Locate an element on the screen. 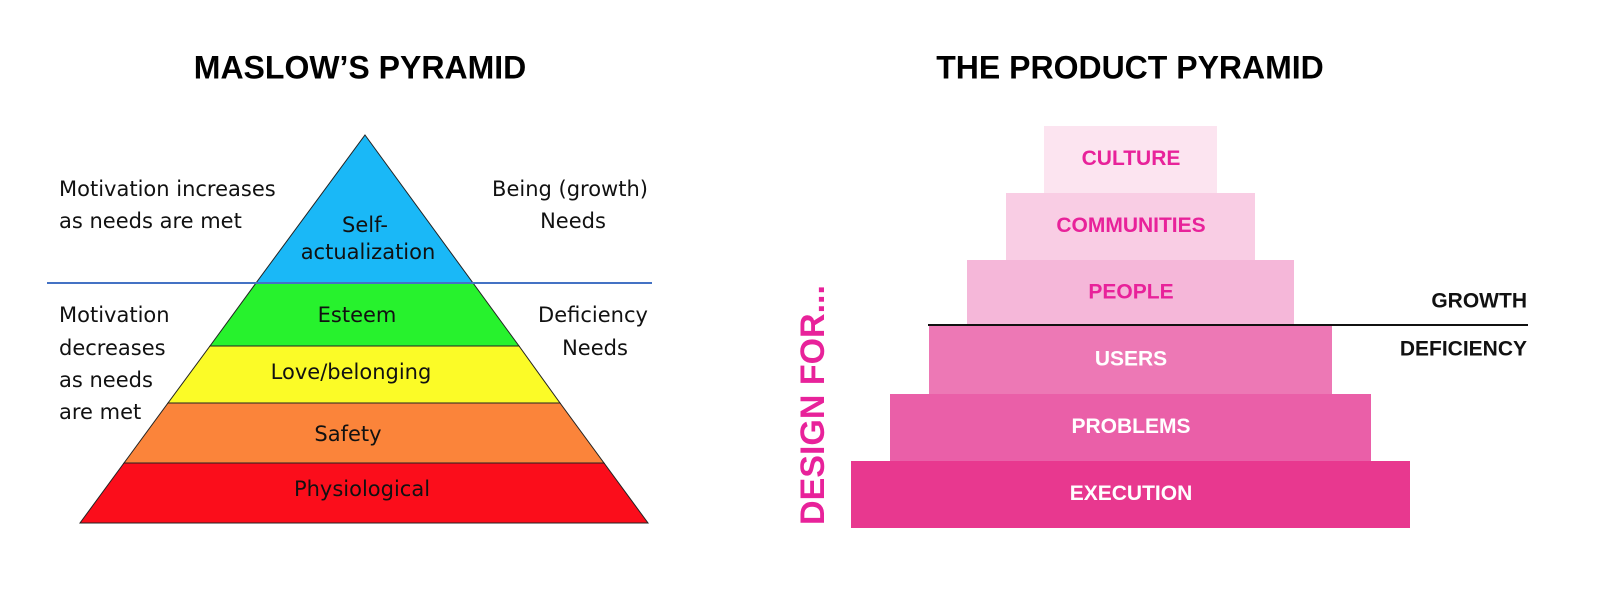 This screenshot has height=599, width=1600. note: Motivation increases is located at coordinates (167, 189).